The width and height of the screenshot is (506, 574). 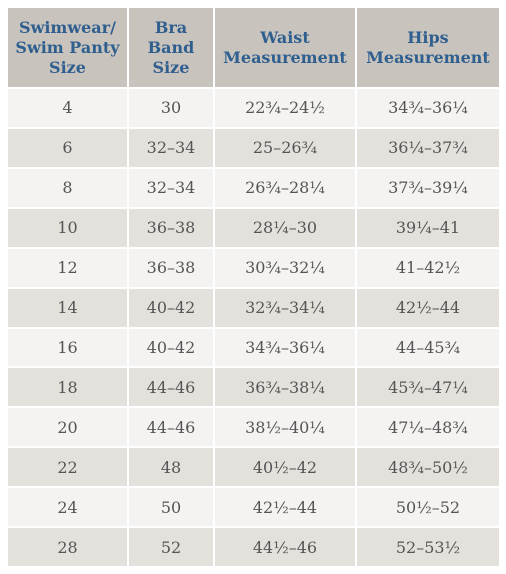 What do you see at coordinates (285, 227) in the screenshot?
I see `table-cell: 28¼–30` at bounding box center [285, 227].